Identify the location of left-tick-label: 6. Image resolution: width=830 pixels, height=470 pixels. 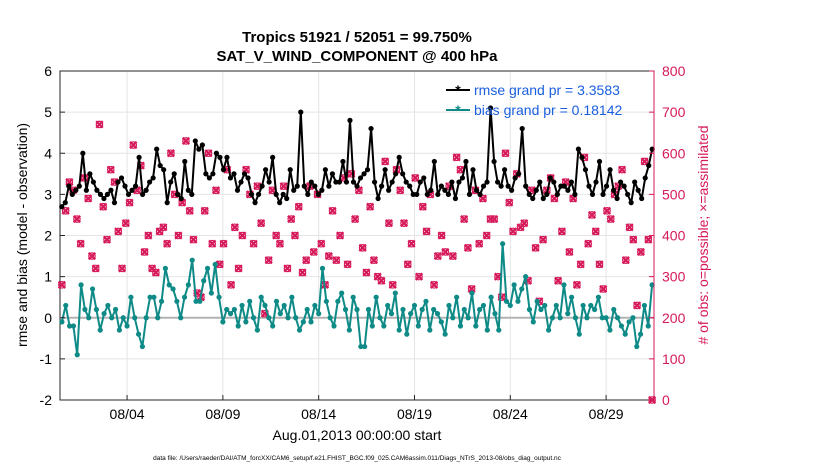
(48, 71).